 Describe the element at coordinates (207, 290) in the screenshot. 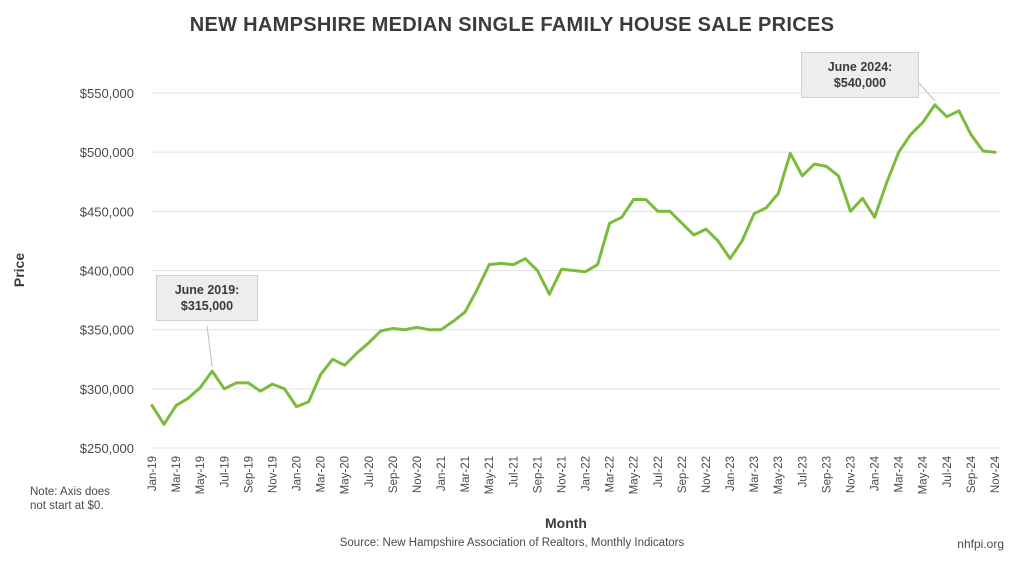

I see `annotation-june-2019-line1: June 2019:` at that location.